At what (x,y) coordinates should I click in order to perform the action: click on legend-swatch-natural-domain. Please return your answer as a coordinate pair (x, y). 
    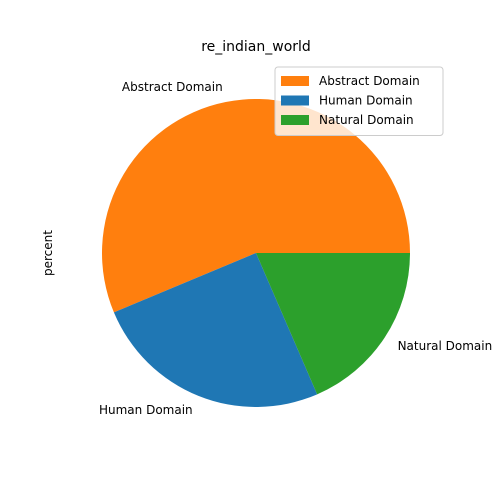
    Looking at the image, I should click on (295, 120).